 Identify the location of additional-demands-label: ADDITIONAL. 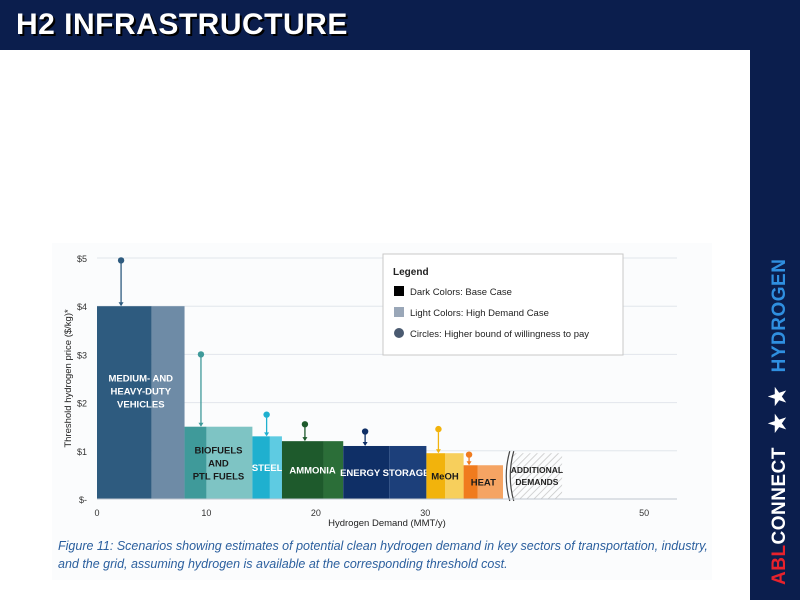
(537, 470).